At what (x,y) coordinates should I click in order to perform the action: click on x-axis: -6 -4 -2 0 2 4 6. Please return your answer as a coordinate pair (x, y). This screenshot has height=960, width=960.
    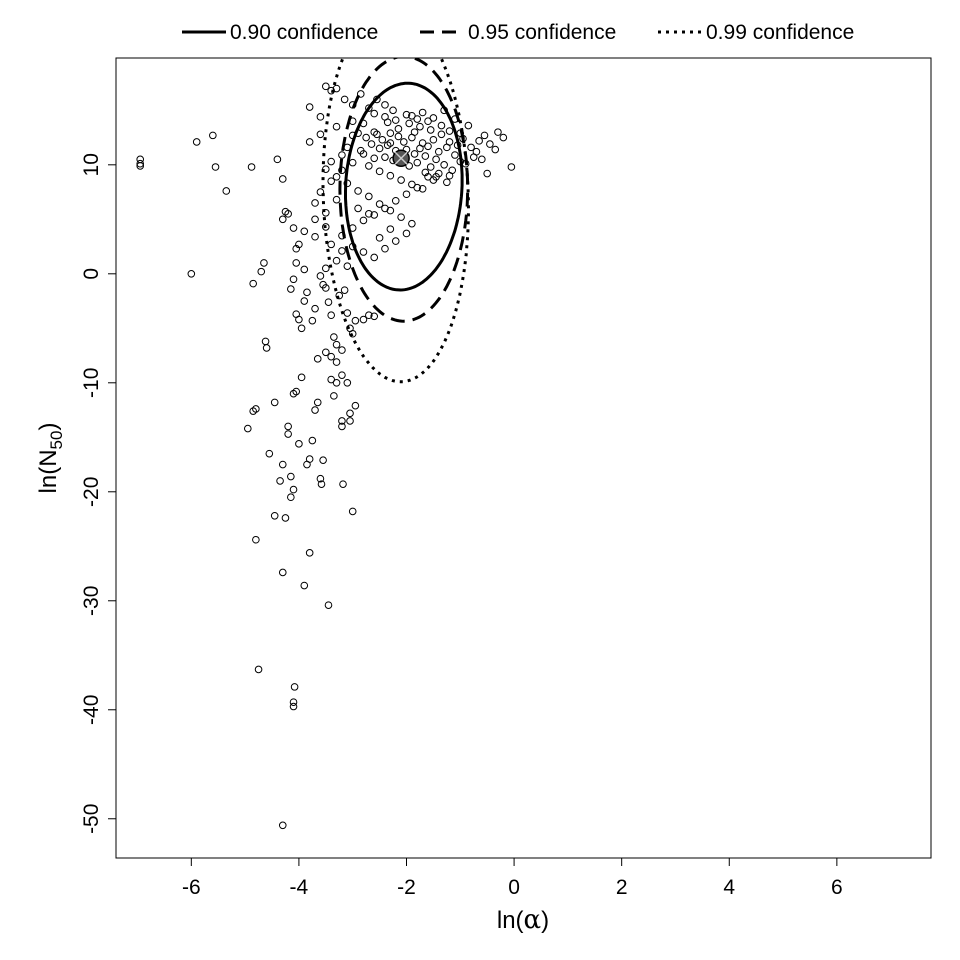
    Looking at the image, I should click on (512, 878).